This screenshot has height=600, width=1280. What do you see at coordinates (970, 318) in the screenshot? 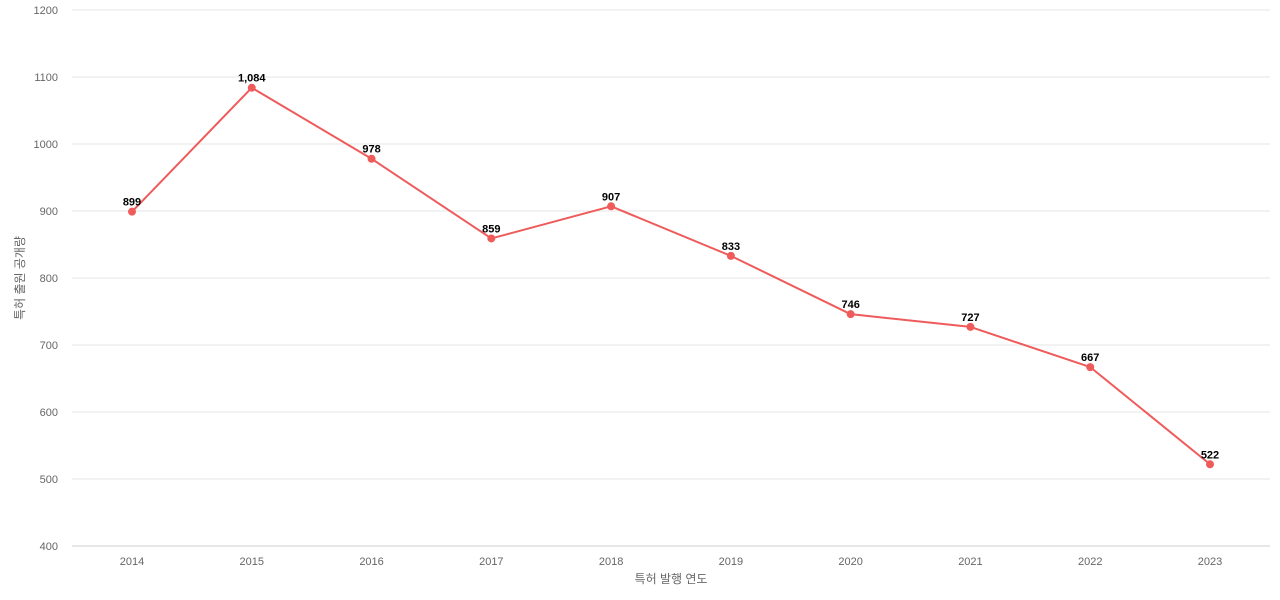
I see `data-label: 727` at bounding box center [970, 318].